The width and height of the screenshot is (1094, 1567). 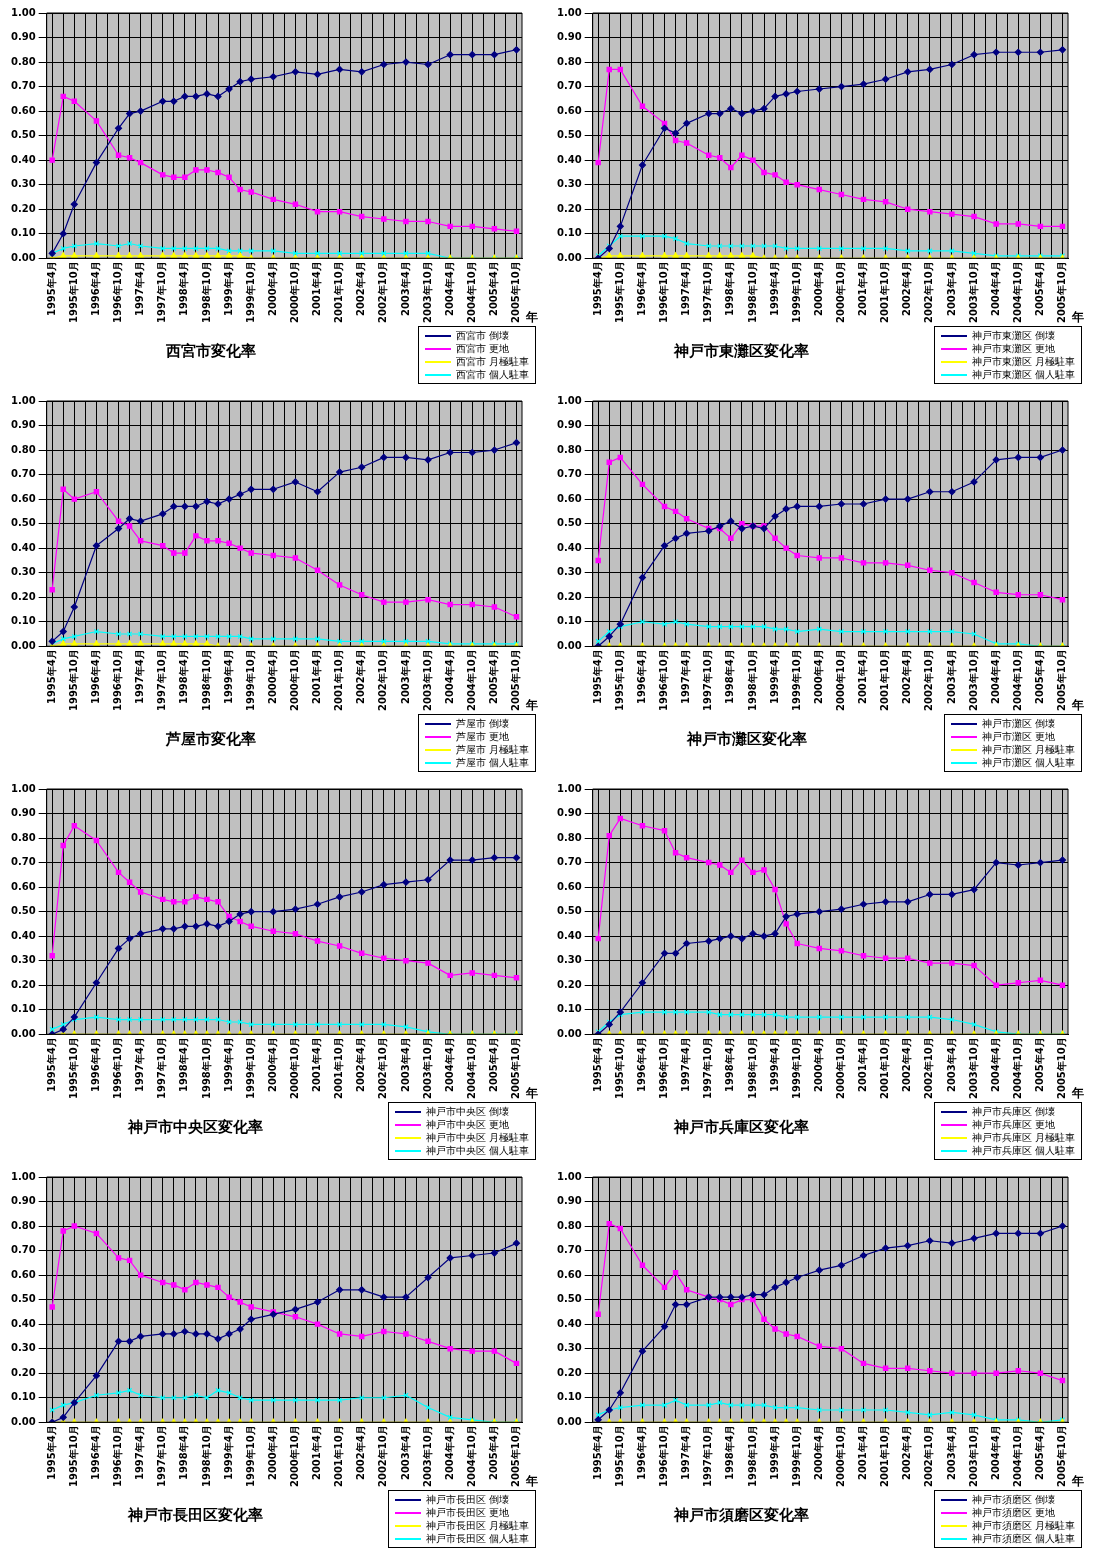 I want to click on legend-label: 神戸市兵庫区 倒壊, so click(x=1013, y=1111).